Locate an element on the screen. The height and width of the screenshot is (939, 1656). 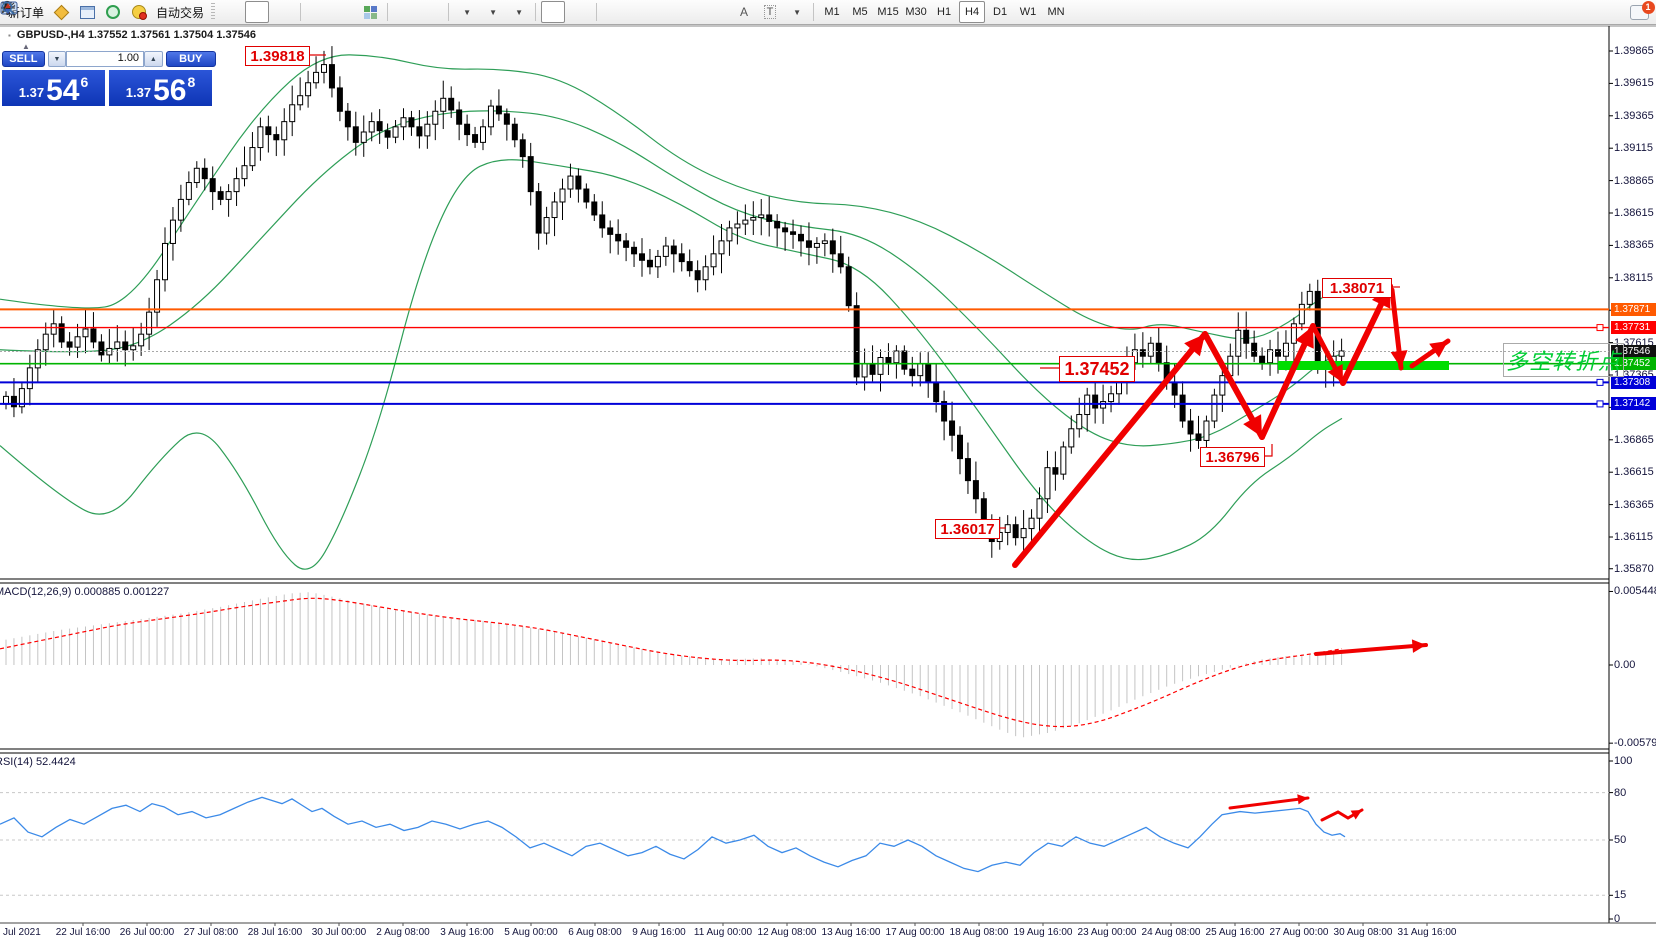
market-watch-button is located at coordinates (61, 12).